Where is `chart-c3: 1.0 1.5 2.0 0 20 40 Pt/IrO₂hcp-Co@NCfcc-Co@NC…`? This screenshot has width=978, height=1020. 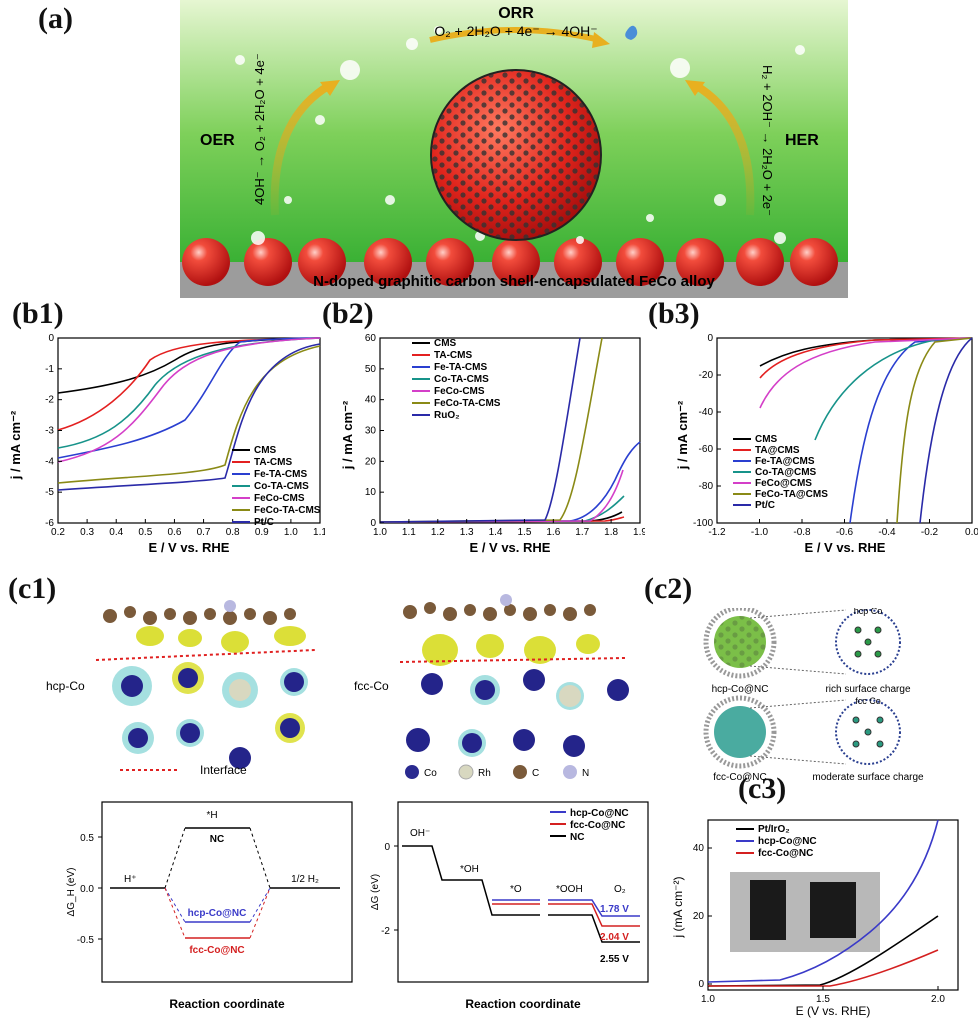
chart-c3: 1.0 1.5 2.0 0 20 40 Pt/IrO₂hcp-Co@NCfcc-Co@NC… is located at coordinates (815, 918).